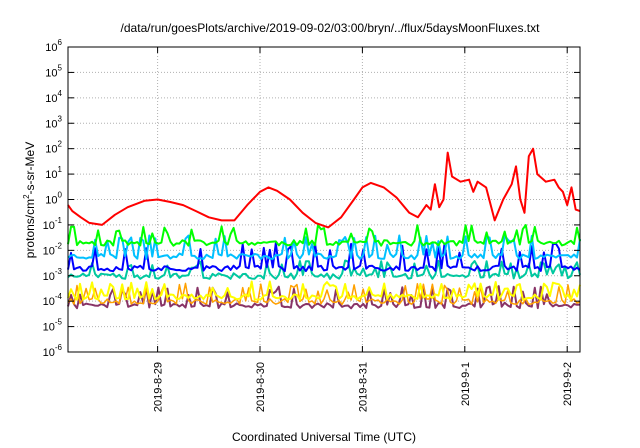 The width and height of the screenshot is (640, 448). Describe the element at coordinates (53, 148) in the screenshot. I see `y-tick-label: 10²` at that location.